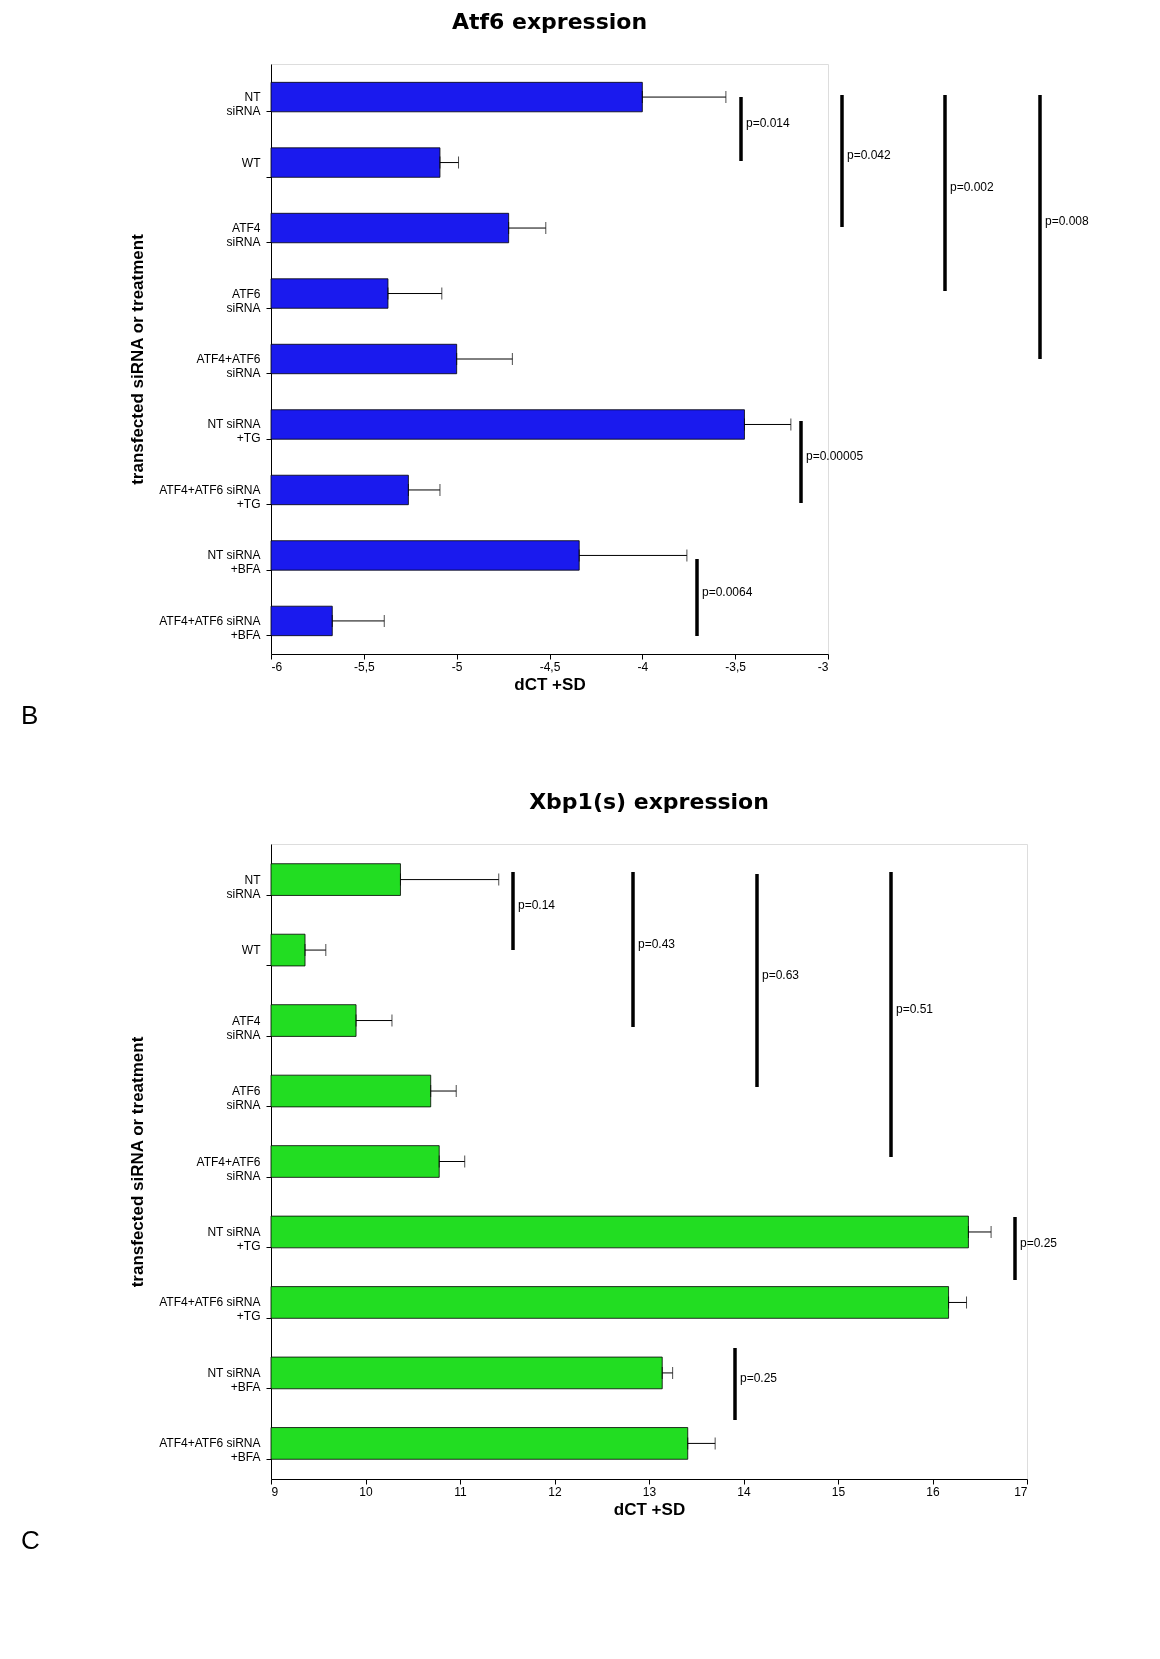 Image resolution: width=1160 pixels, height=1659 pixels. I want to click on x-tick-label: -5,5, so click(364, 666).